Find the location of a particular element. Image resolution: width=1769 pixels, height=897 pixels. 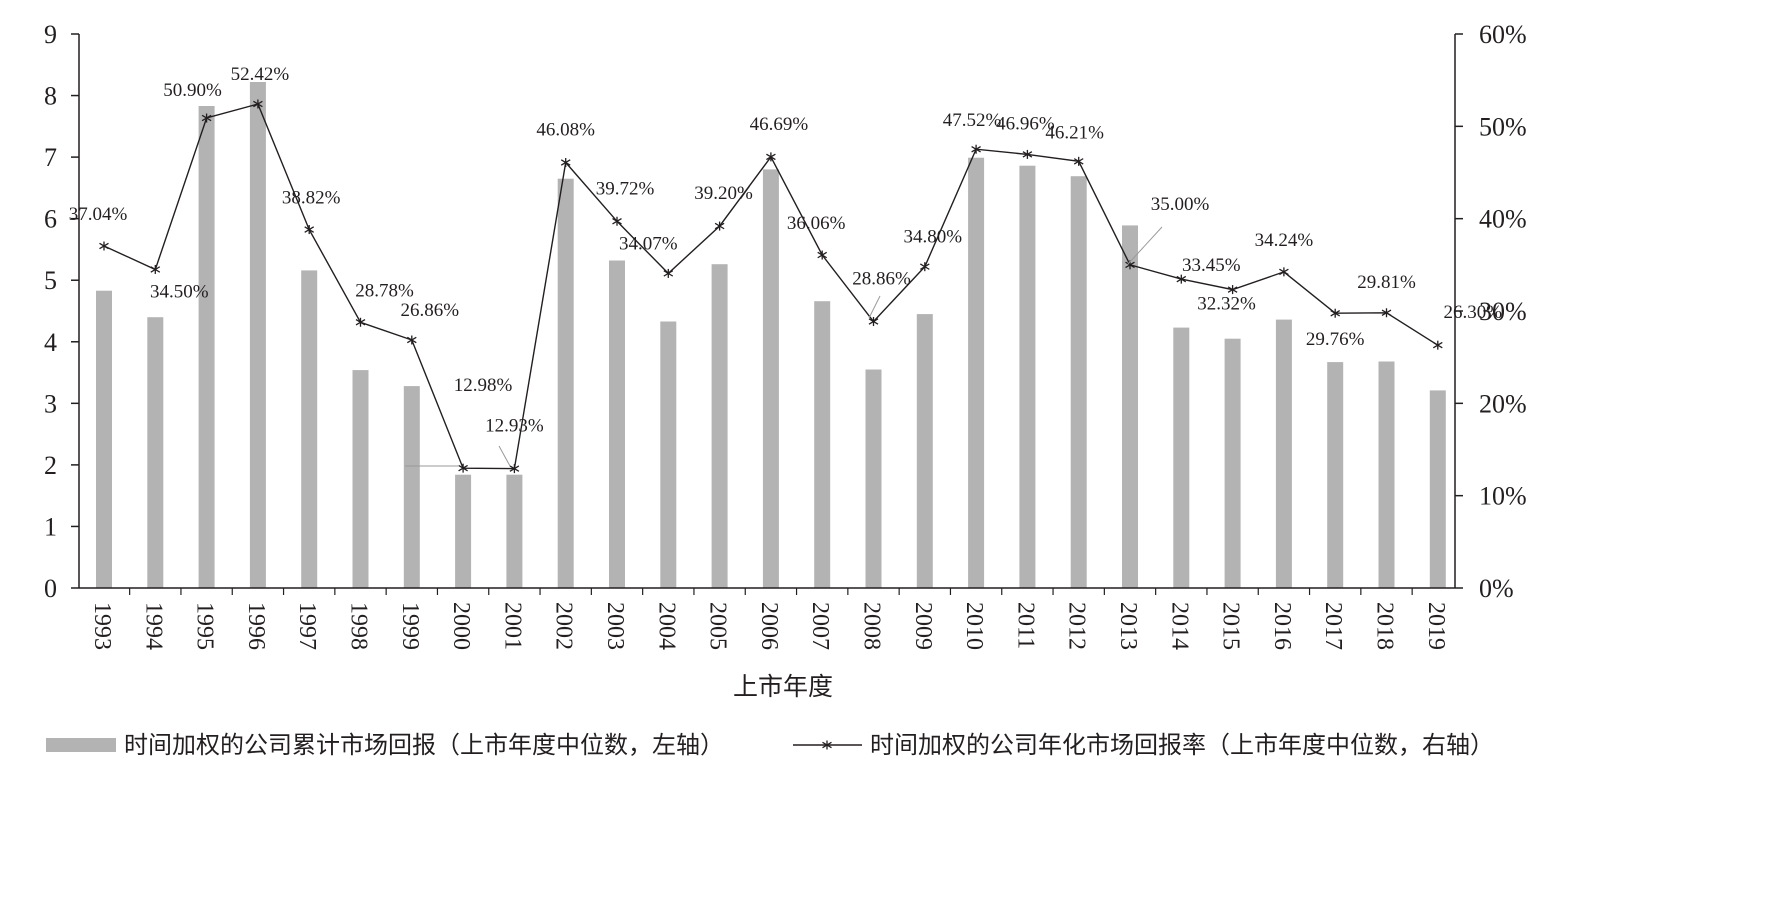

line-point-2002 is located at coordinates (565, 163).